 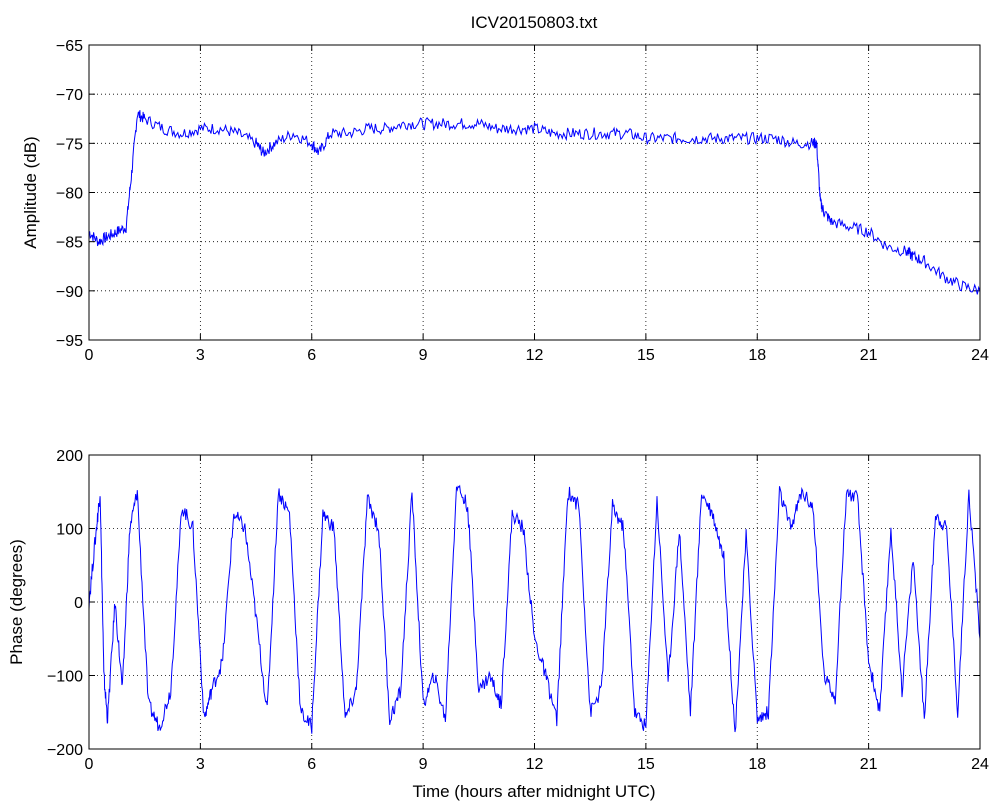 I want to click on amplitude-y-tick-label: −65, so click(x=69, y=46).